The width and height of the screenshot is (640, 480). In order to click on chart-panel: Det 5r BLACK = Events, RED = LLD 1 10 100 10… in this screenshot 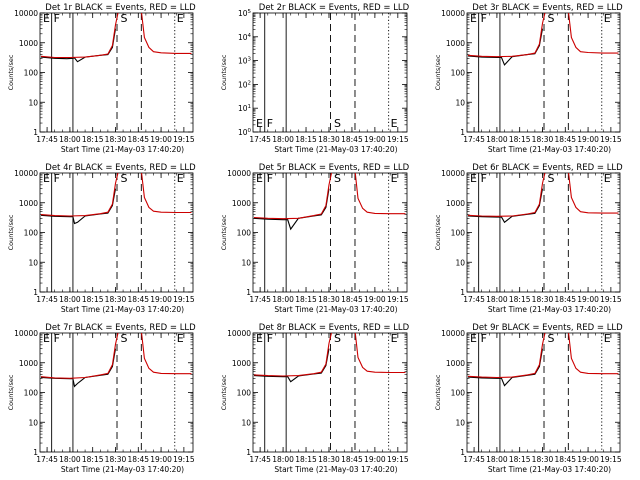, I will do `click(315, 238)`.